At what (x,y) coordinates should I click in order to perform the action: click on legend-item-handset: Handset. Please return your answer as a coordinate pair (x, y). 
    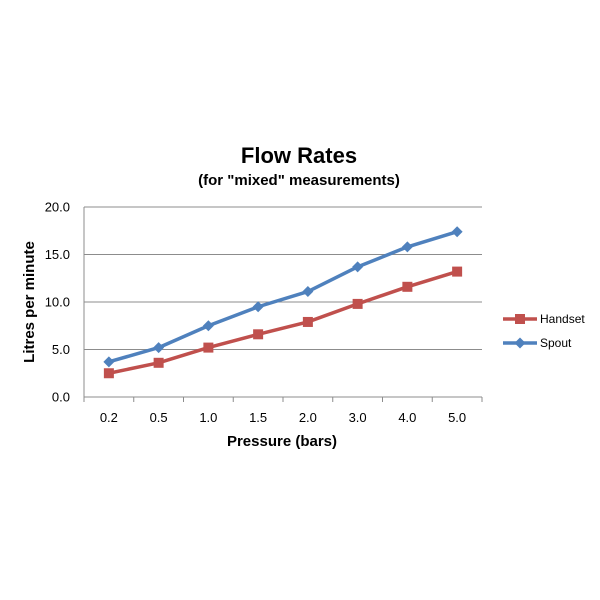
    Looking at the image, I should click on (544, 319).